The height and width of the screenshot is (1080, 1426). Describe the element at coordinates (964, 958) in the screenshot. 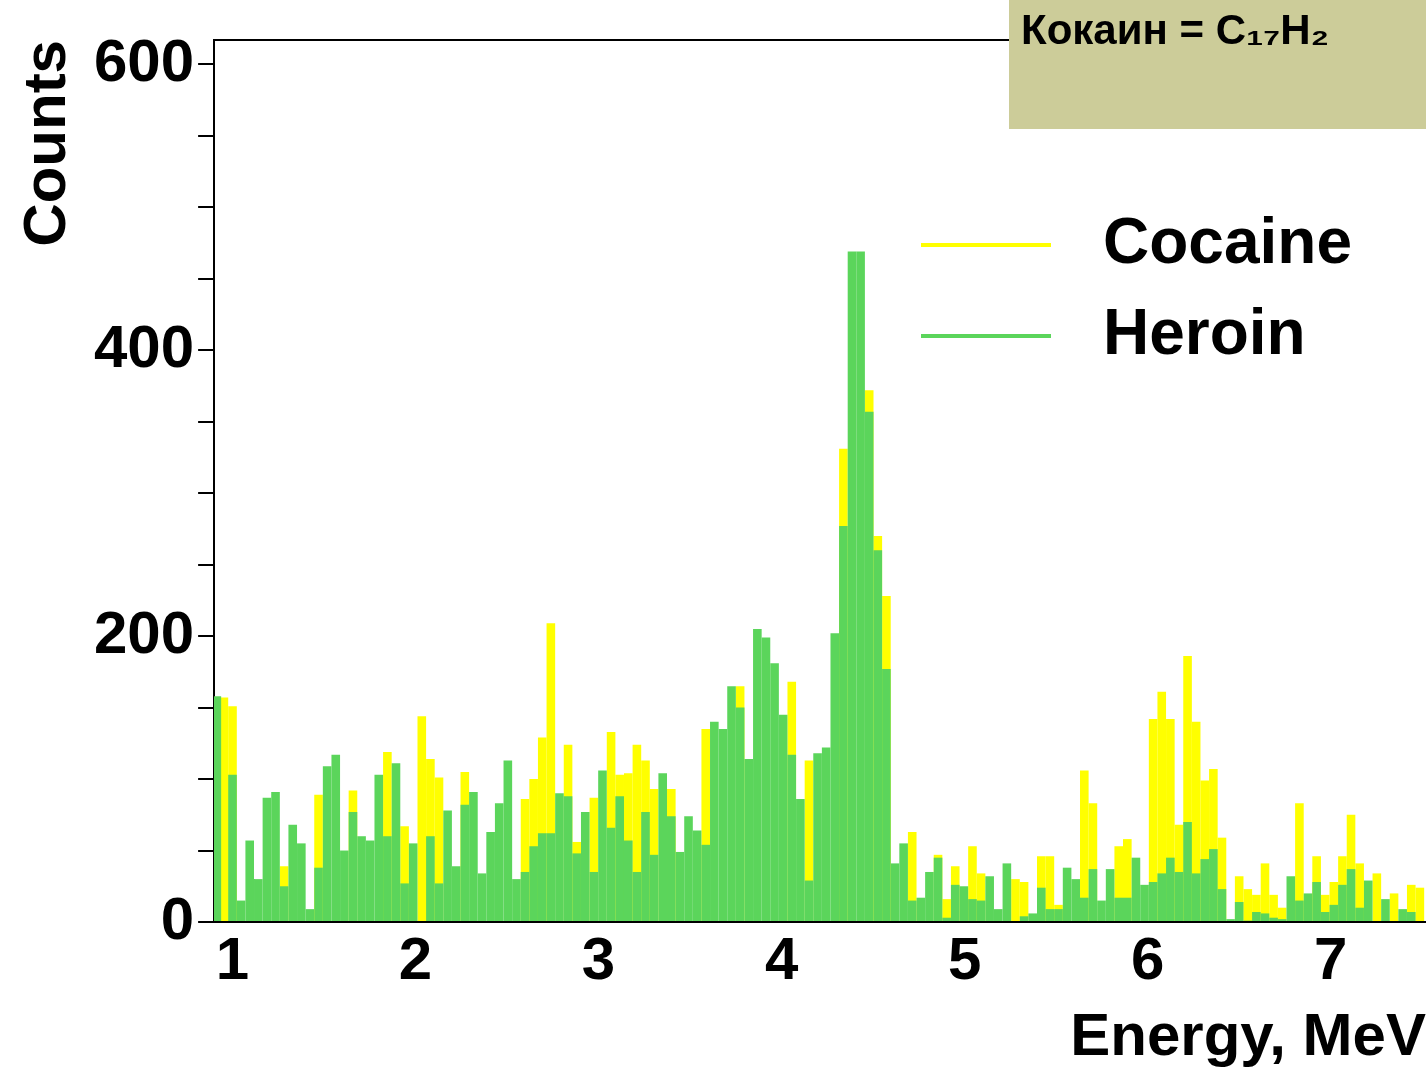

I see `x-tick-label: 5` at that location.